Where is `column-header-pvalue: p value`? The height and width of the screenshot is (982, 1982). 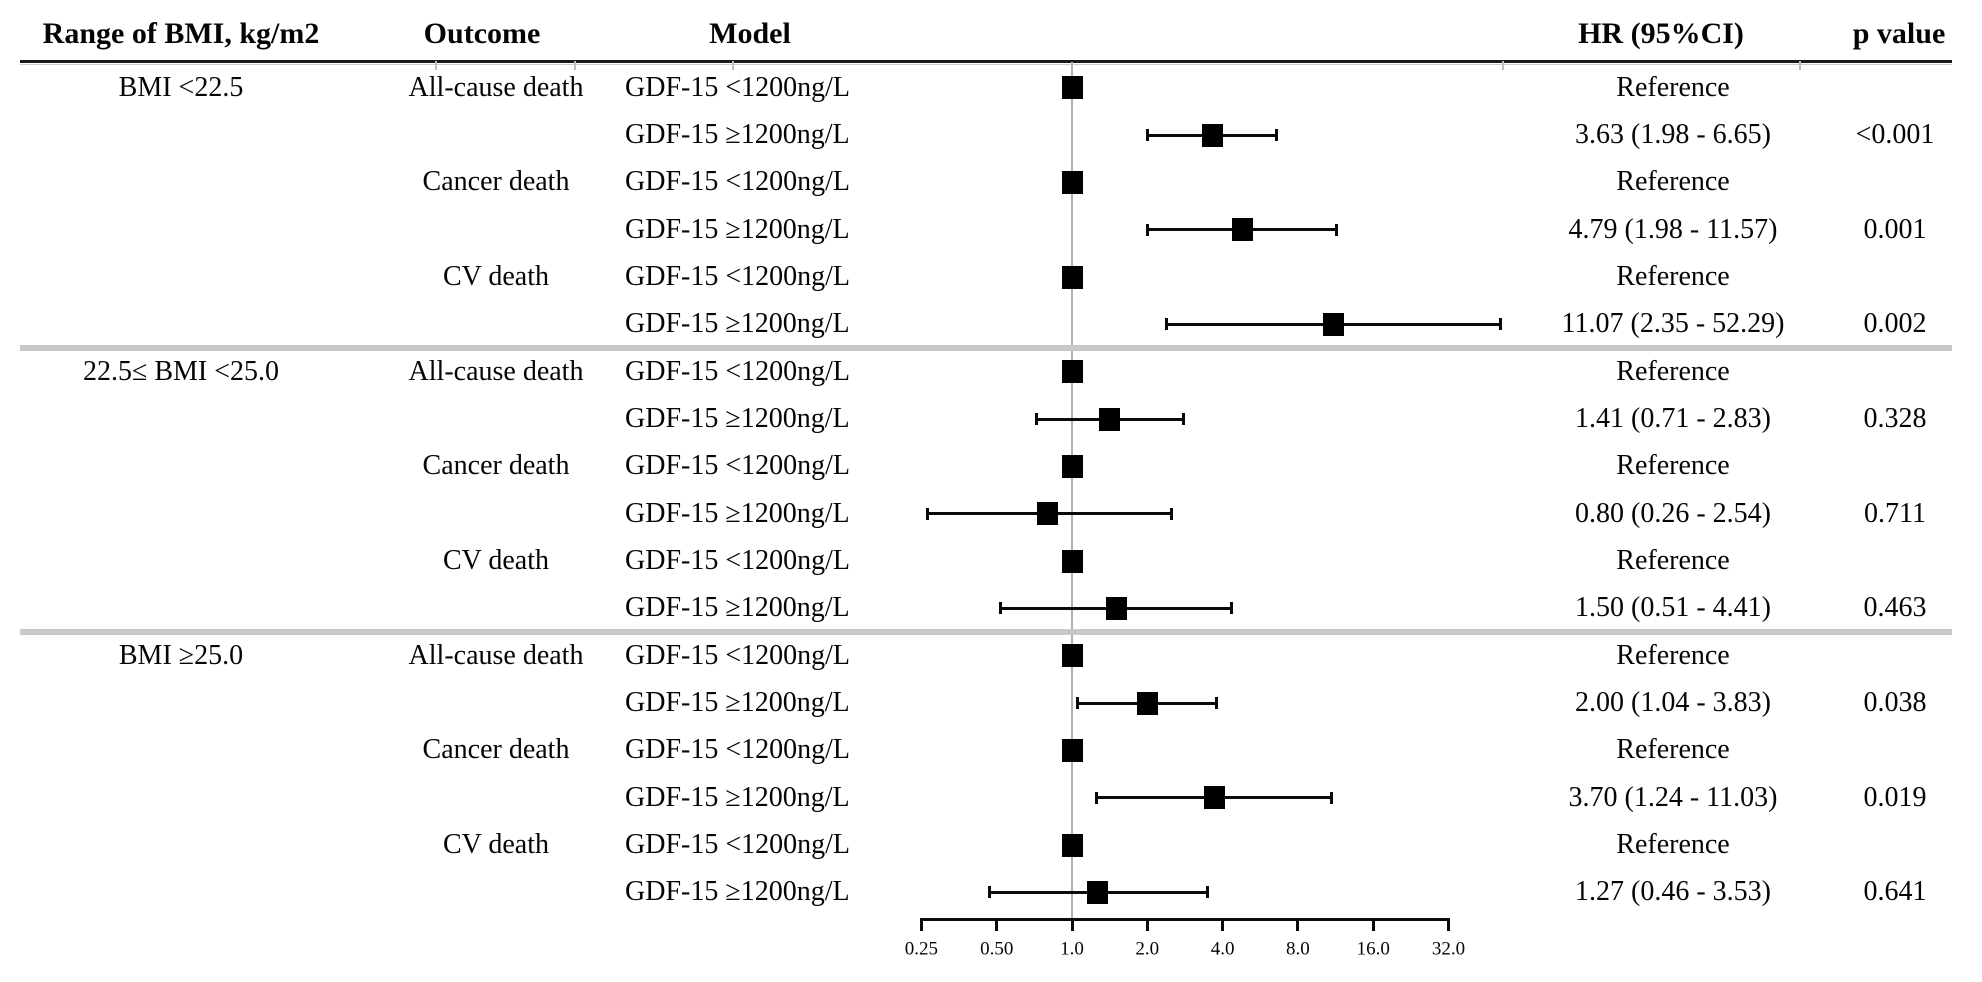
column-header-pvalue: p value is located at coordinates (1899, 33).